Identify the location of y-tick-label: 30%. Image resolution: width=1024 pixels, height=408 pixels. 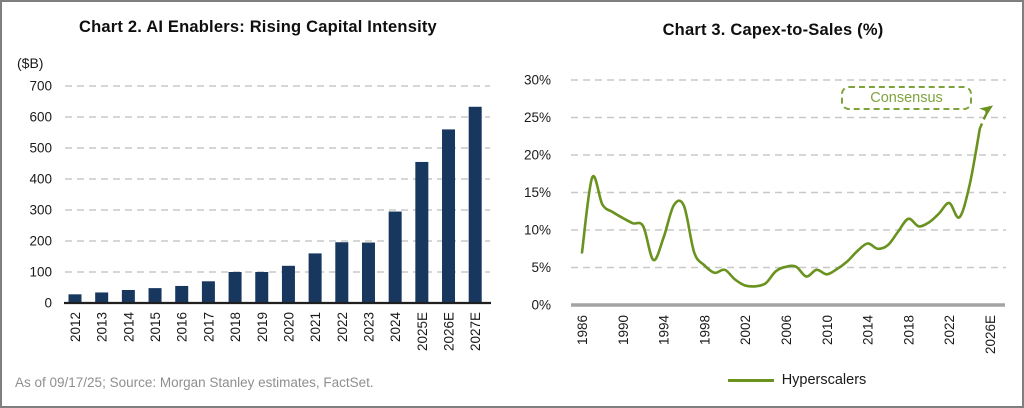
(537, 80).